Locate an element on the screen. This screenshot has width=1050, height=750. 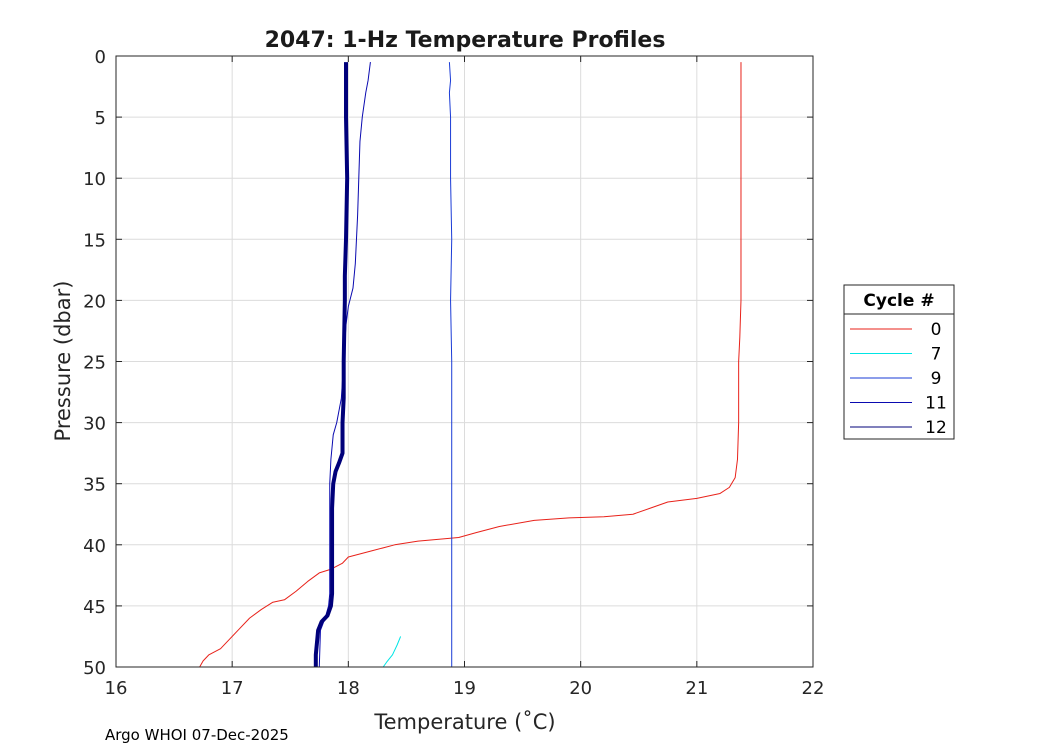
y-tick-label: 0 is located at coordinates (100, 57).